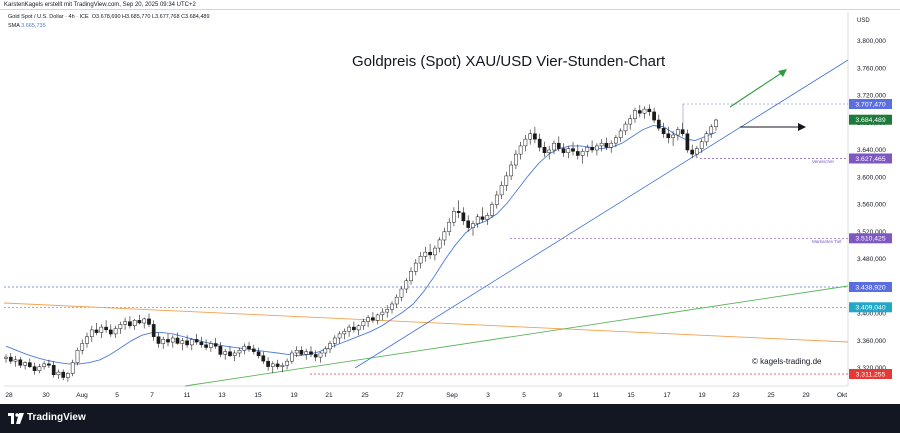 Image resolution: width=900 pixels, height=433 pixels. Describe the element at coordinates (827, 241) in the screenshot. I see `annotation-markantes-tief: Markantes Tief` at that location.